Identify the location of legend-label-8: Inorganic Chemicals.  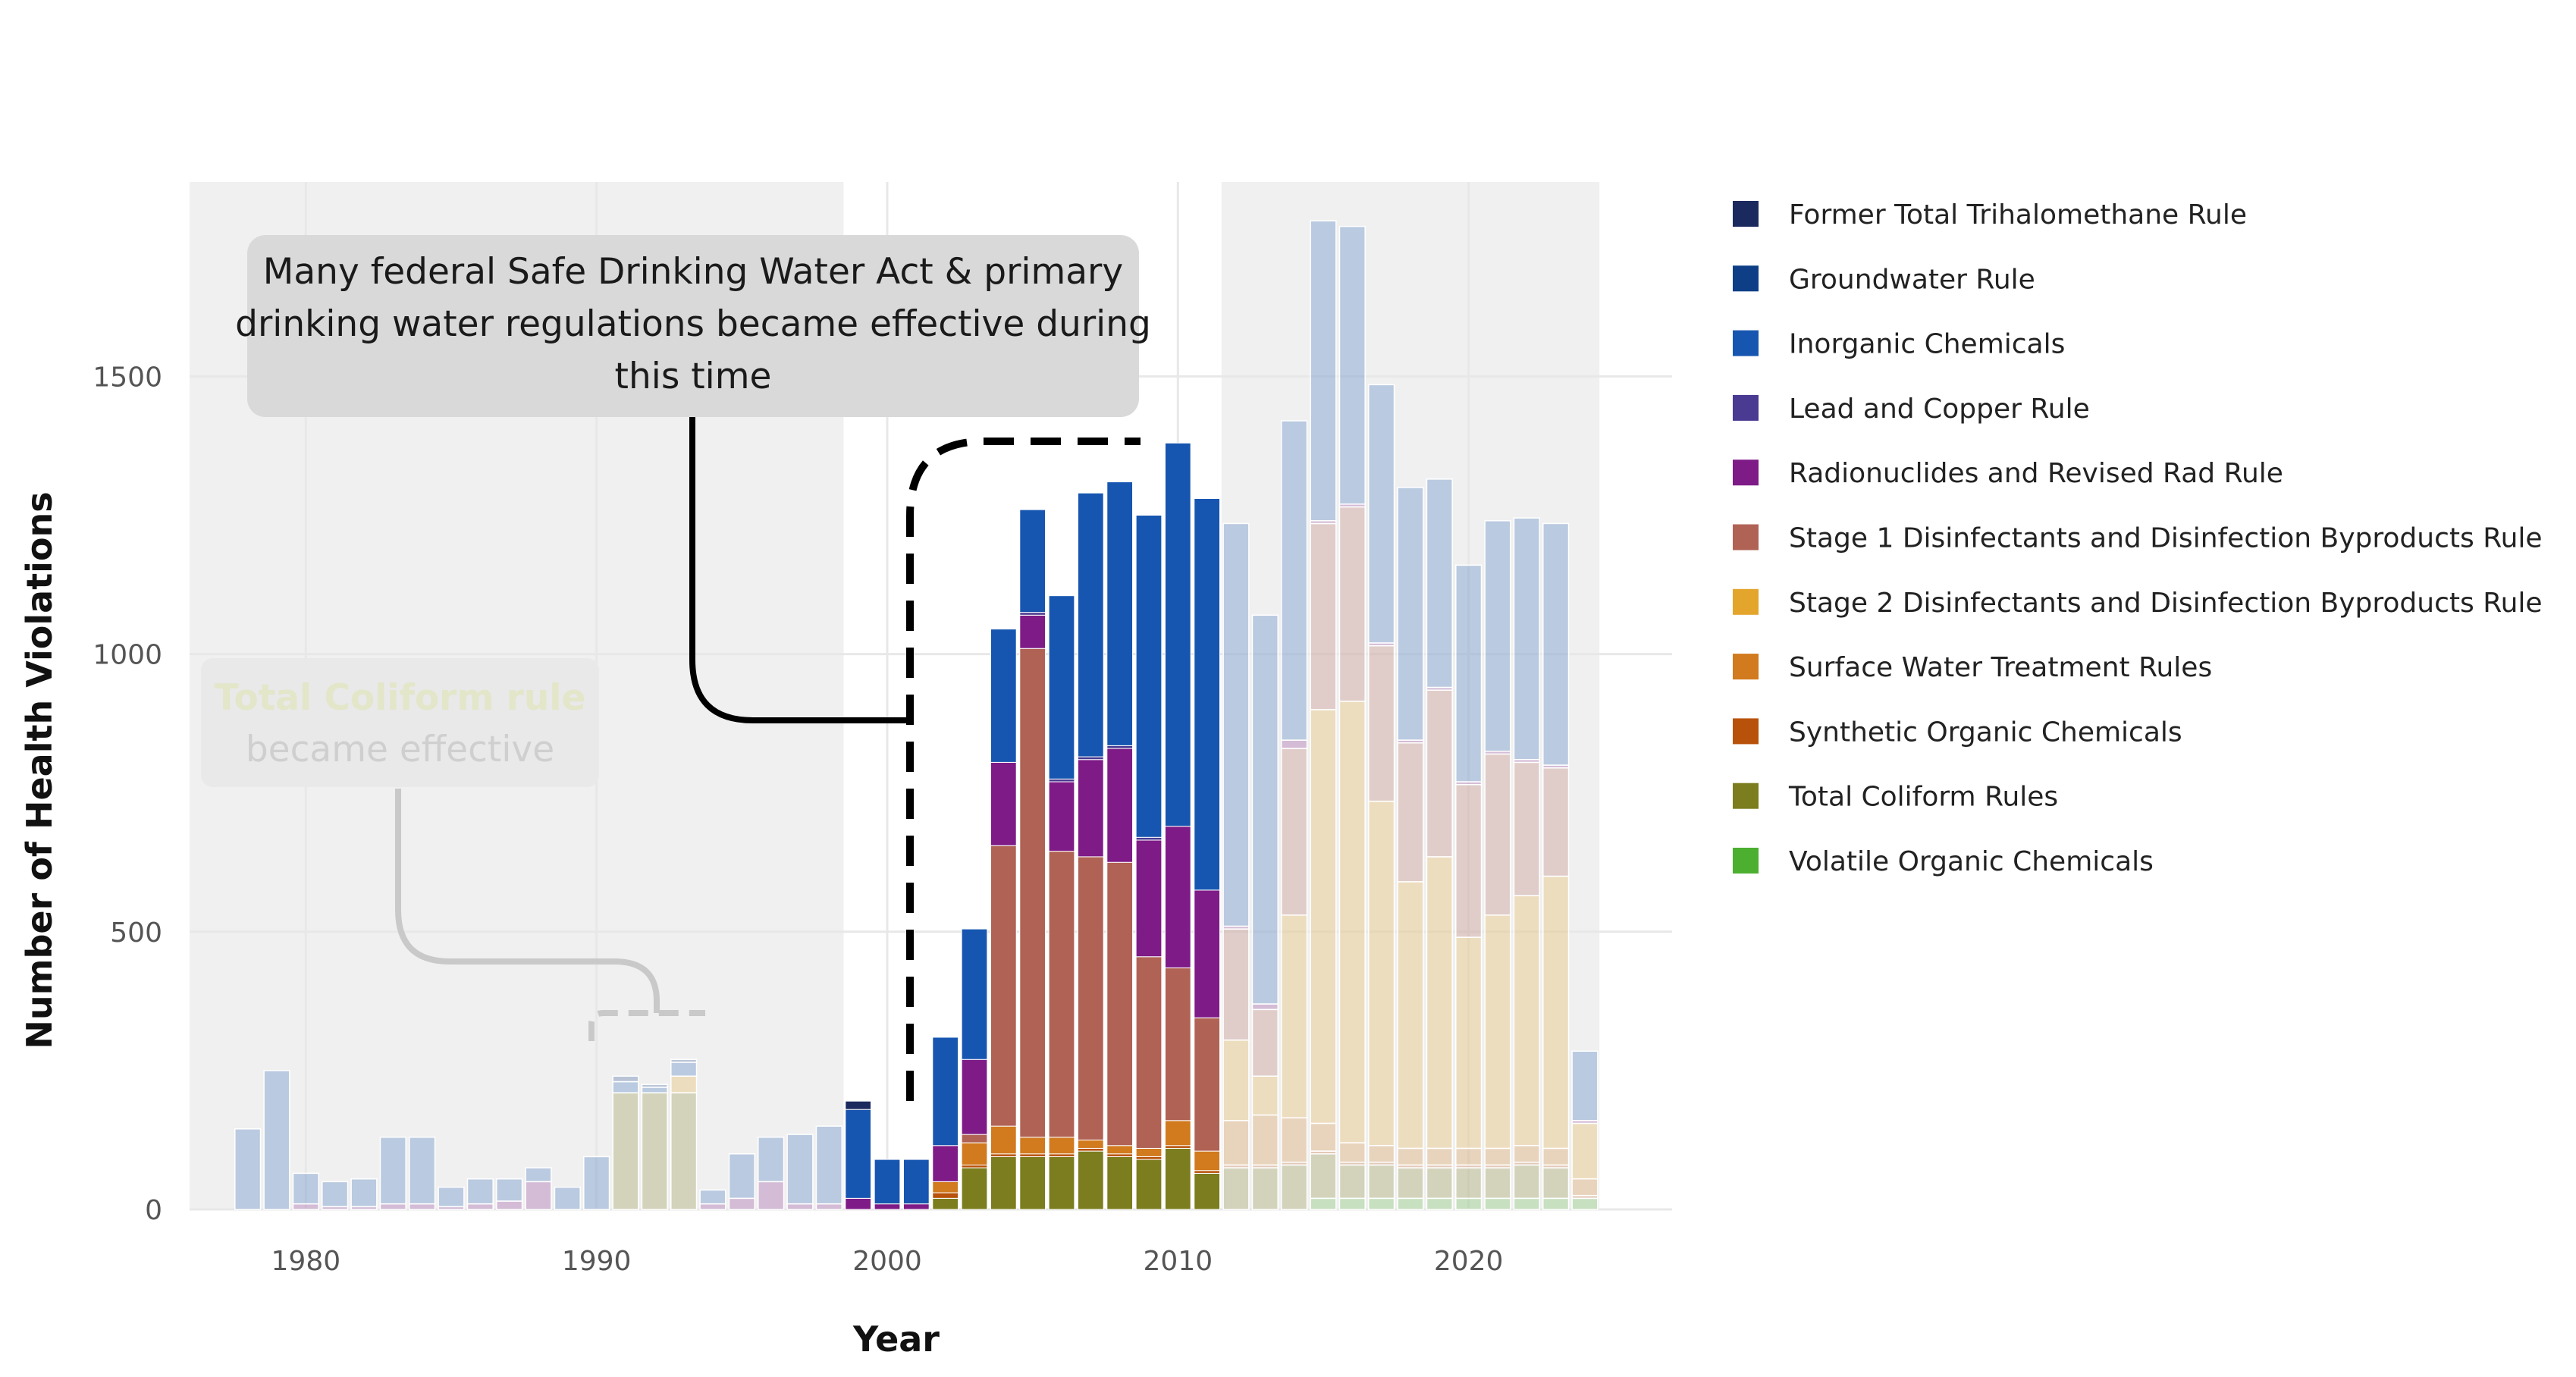
(1927, 344).